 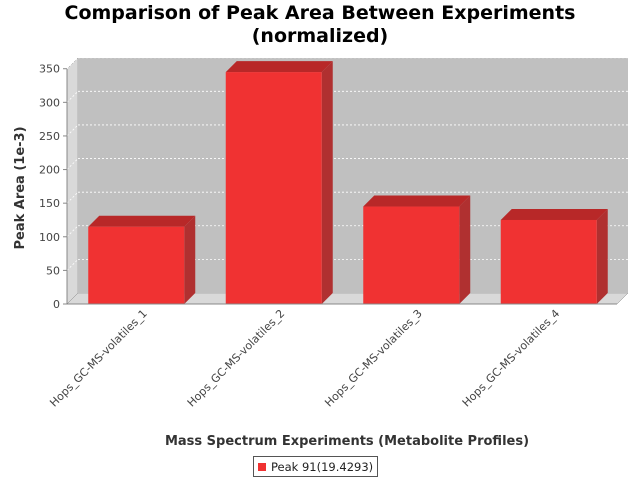 I want to click on y-axis: 0 50 100 150 200 250 300 350, so click(x=53, y=187).